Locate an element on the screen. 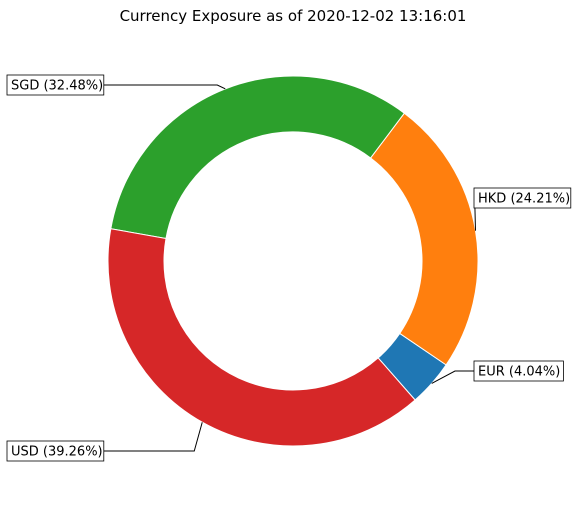 Image resolution: width=586 pixels, height=507 pixels. slice-label-sgd: SGD (32.48%) is located at coordinates (57, 86).